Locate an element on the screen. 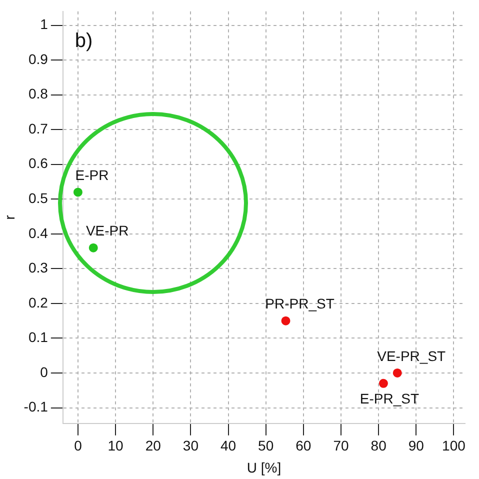 The width and height of the screenshot is (479, 479). x-tick-label: 90 is located at coordinates (416, 446).